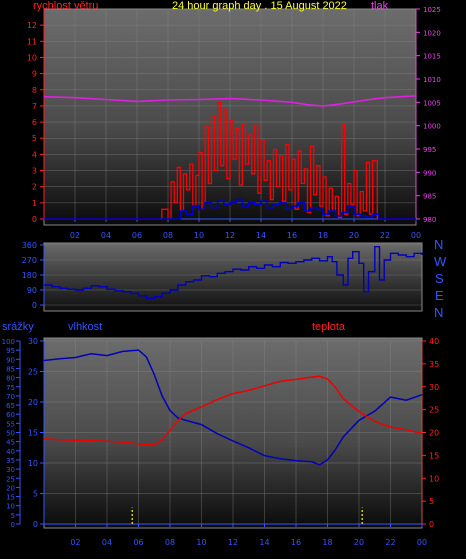 This screenshot has height=559, width=466. What do you see at coordinates (33, 372) in the screenshot?
I see `y-left-tick-label: 25` at bounding box center [33, 372].